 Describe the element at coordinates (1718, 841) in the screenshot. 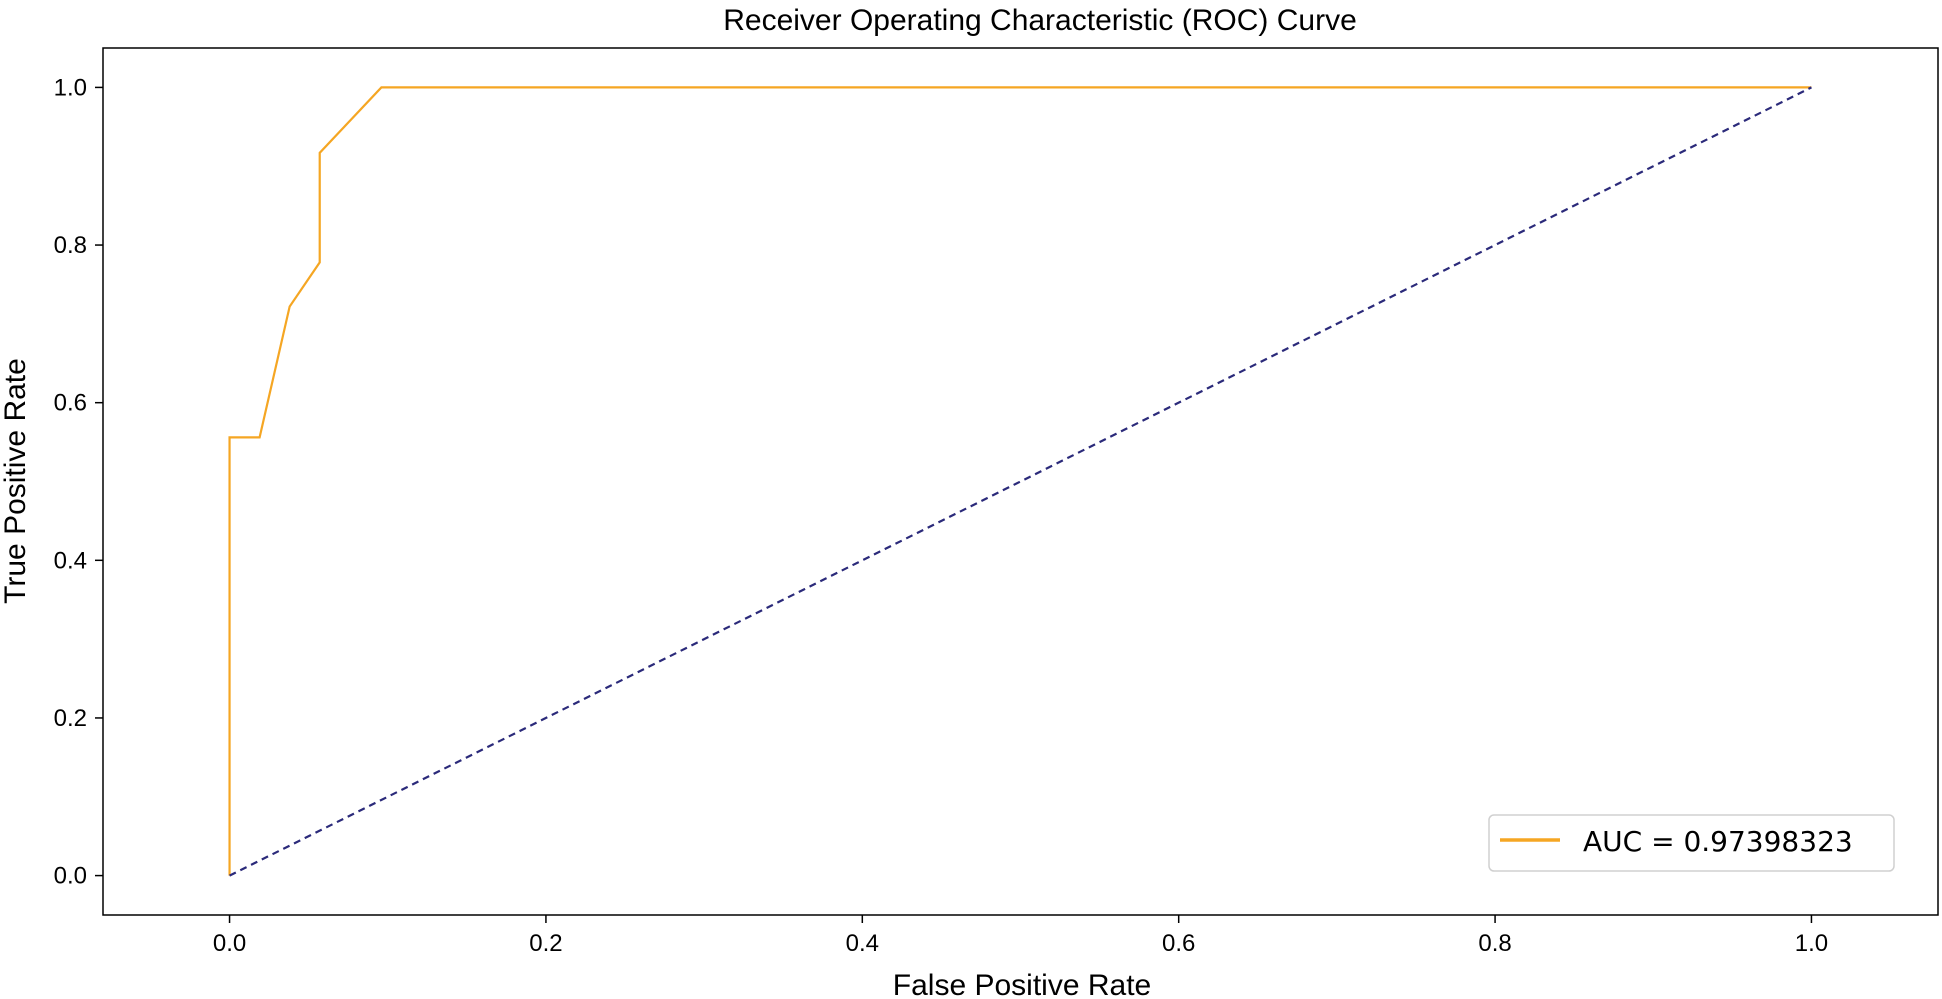

I see `legend-label-auc: AUC = 0.97398323` at that location.